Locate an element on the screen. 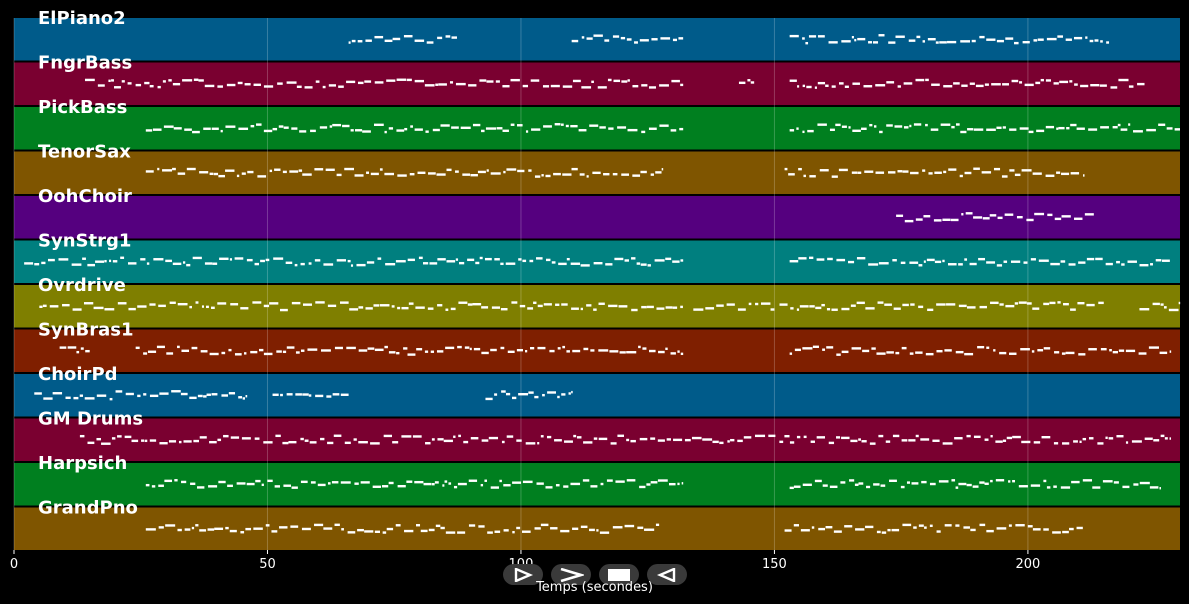 This screenshot has width=1189, height=604. track-label: FngrBass is located at coordinates (85, 63).